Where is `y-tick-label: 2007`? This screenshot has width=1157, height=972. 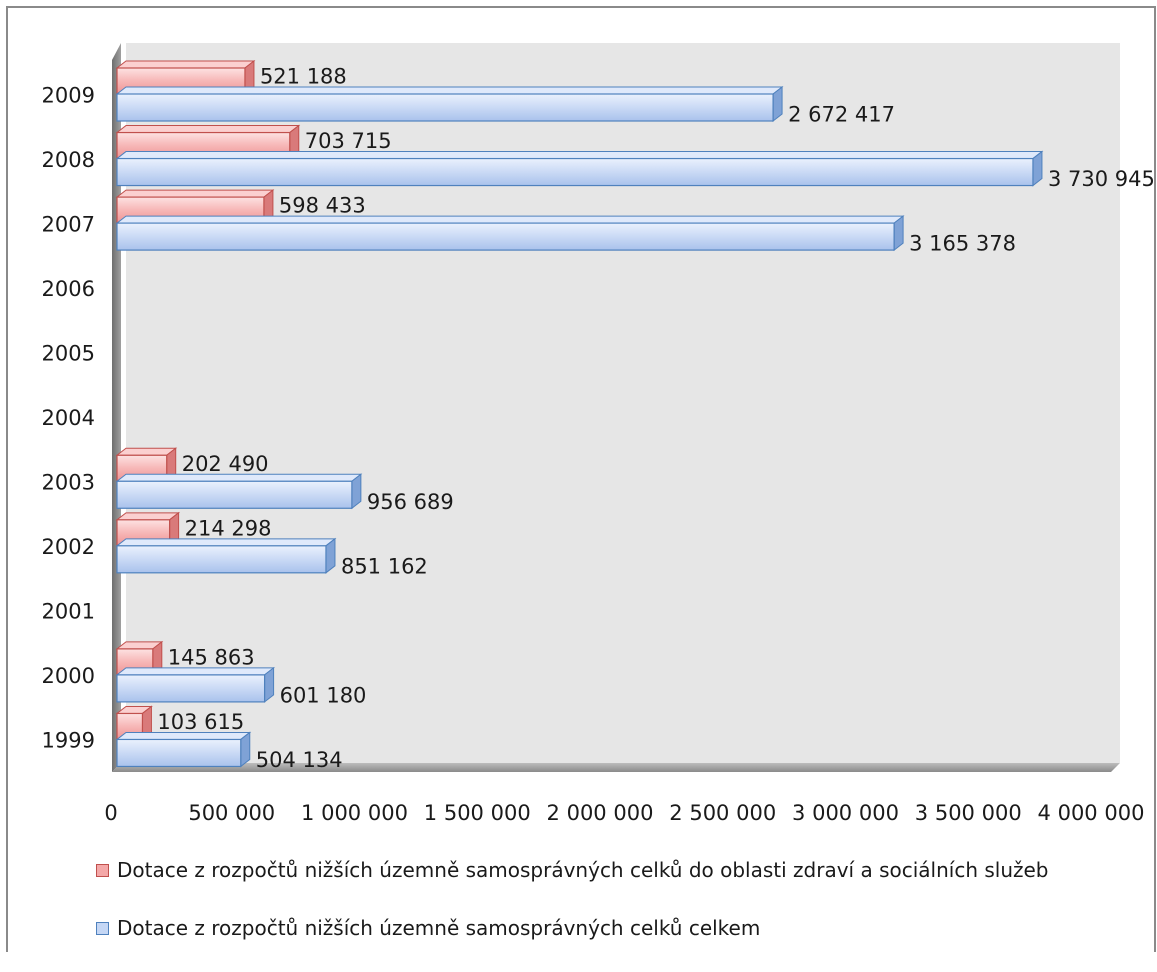 y-tick-label: 2007 is located at coordinates (68, 224).